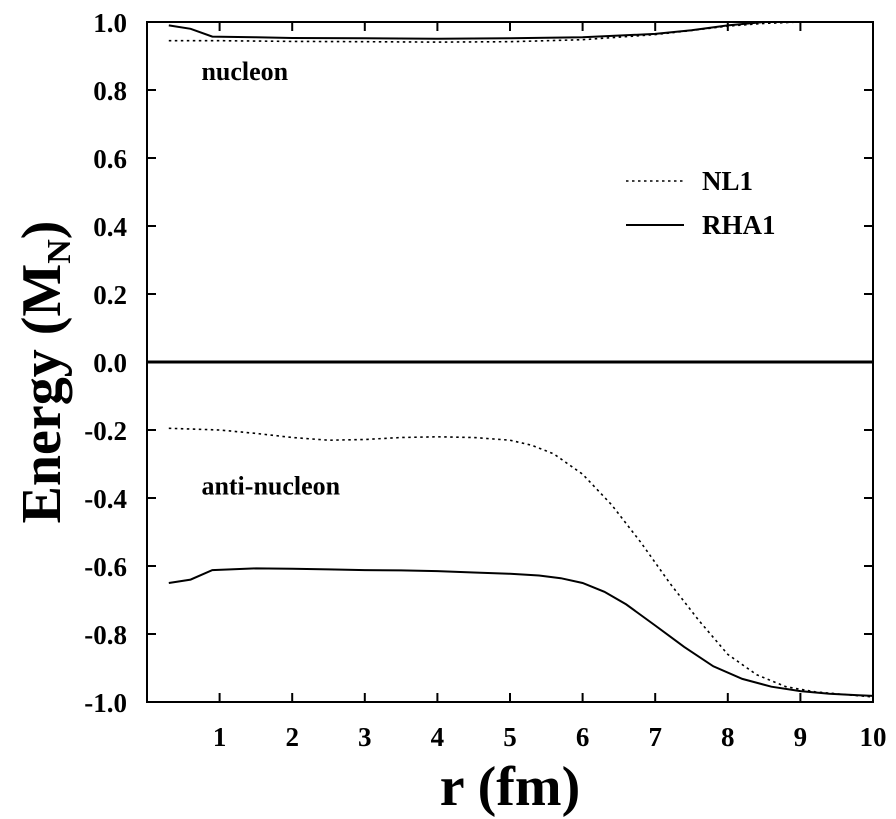 Image resolution: width=896 pixels, height=819 pixels. What do you see at coordinates (105, 635) in the screenshot?
I see `y-tick-label: -0.8` at bounding box center [105, 635].